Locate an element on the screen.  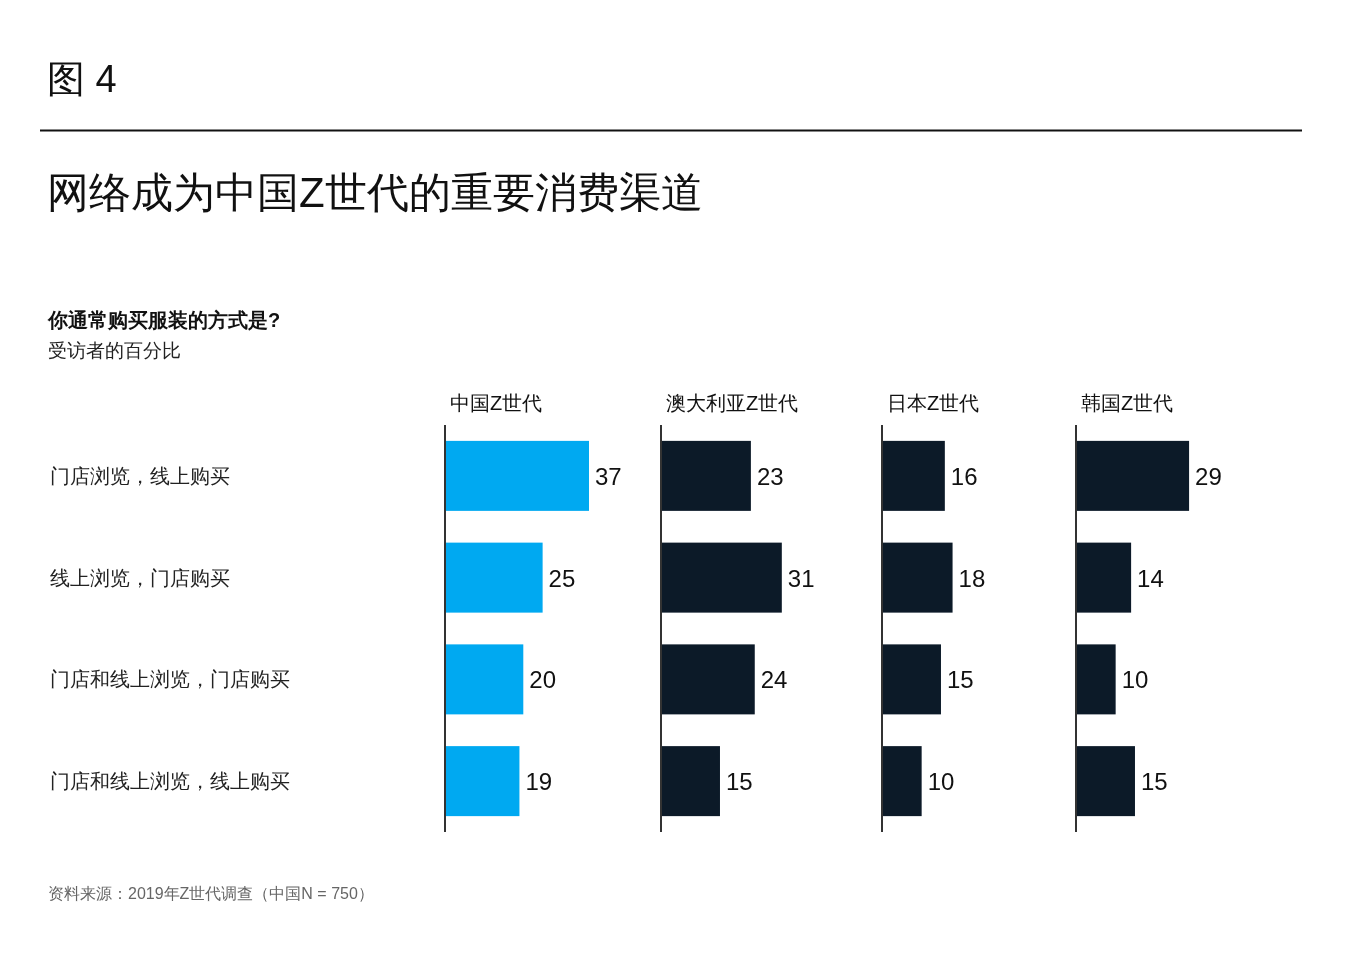
data-label: 23 is located at coordinates (770, 476).